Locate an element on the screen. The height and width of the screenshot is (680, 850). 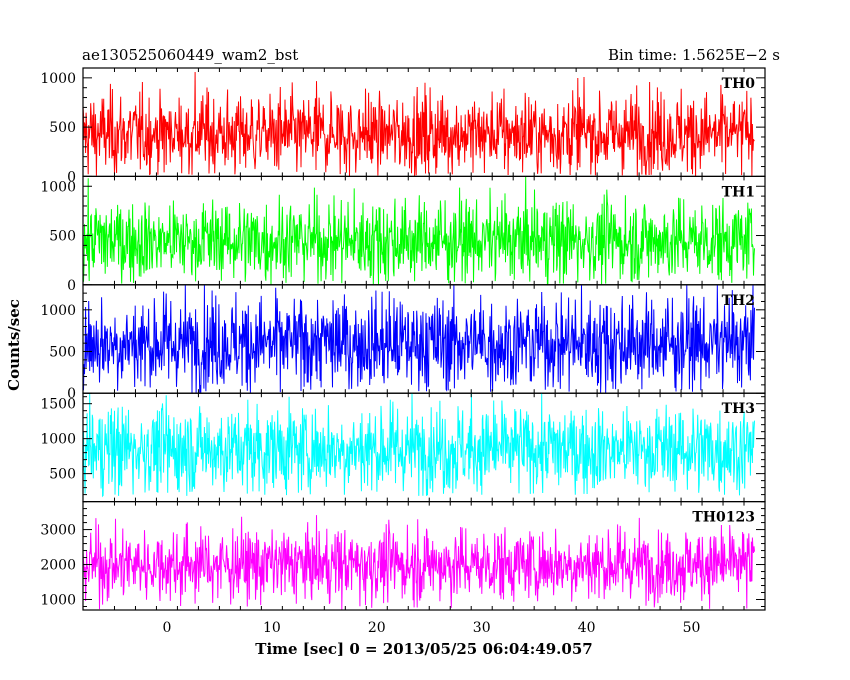
x-tick-label: 20 is located at coordinates (377, 628).